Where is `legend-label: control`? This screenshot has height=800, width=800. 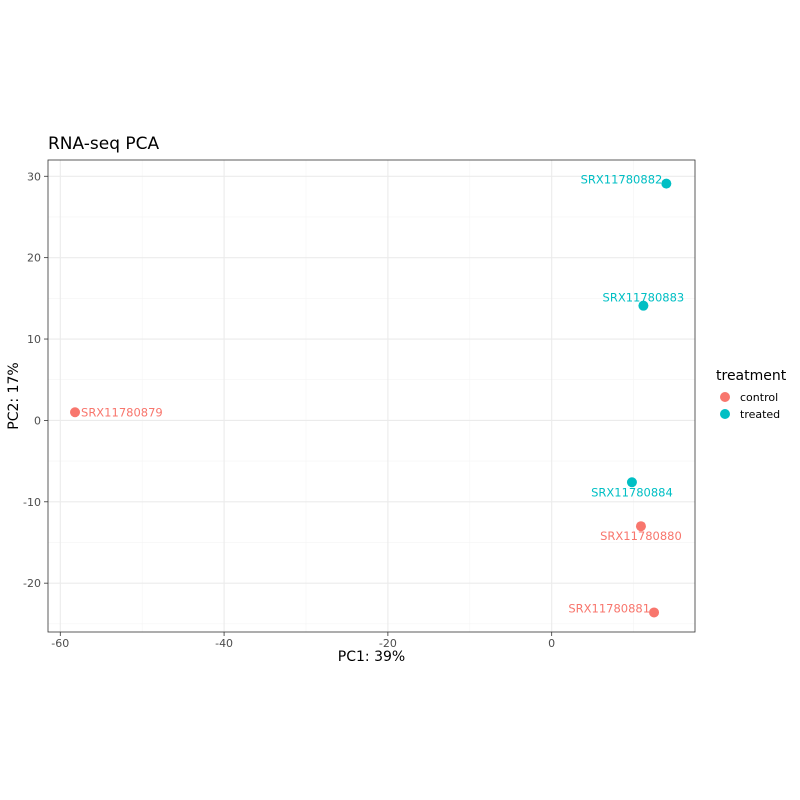
legend-label: control is located at coordinates (759, 397).